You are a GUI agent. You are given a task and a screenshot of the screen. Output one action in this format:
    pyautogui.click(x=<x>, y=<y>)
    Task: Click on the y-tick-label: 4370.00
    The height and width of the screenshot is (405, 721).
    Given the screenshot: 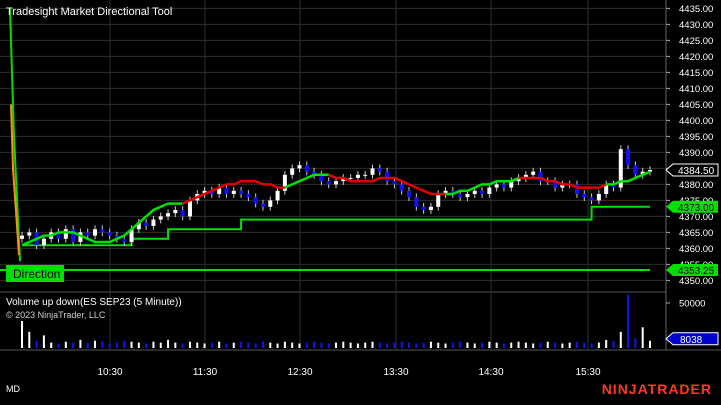 What is the action you would take?
    pyautogui.click(x=696, y=217)
    